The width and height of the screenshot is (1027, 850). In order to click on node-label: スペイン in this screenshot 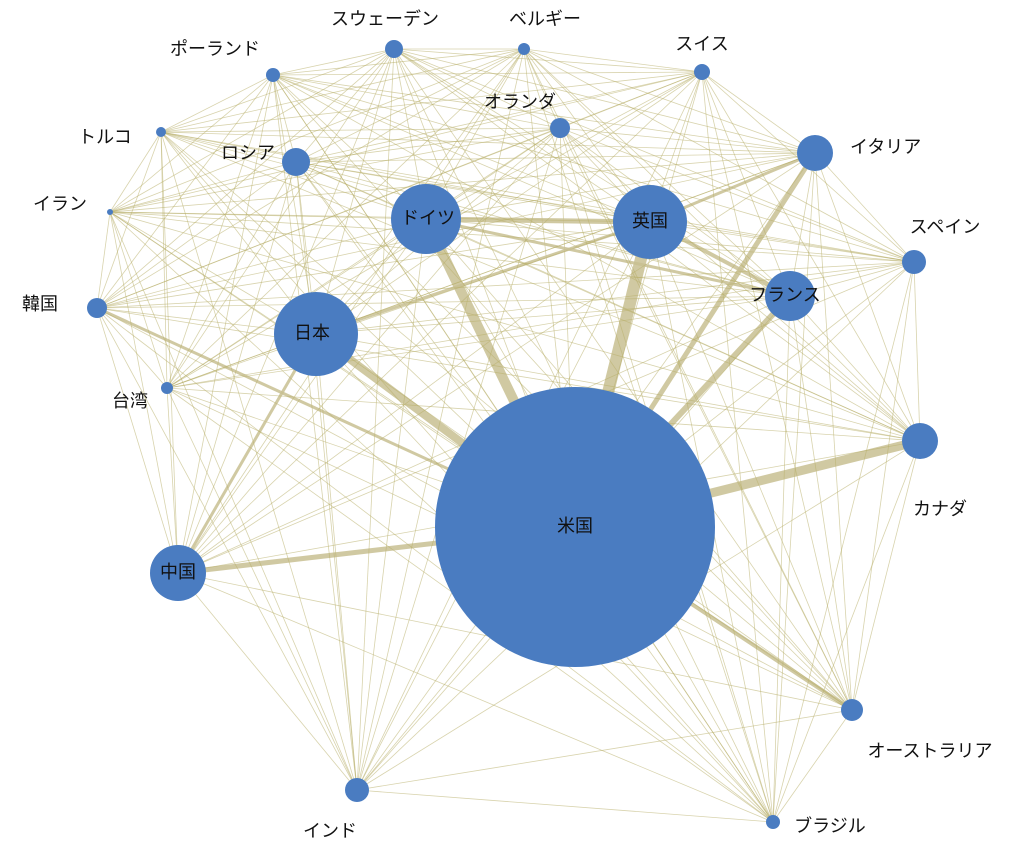, I will do `click(945, 227)`.